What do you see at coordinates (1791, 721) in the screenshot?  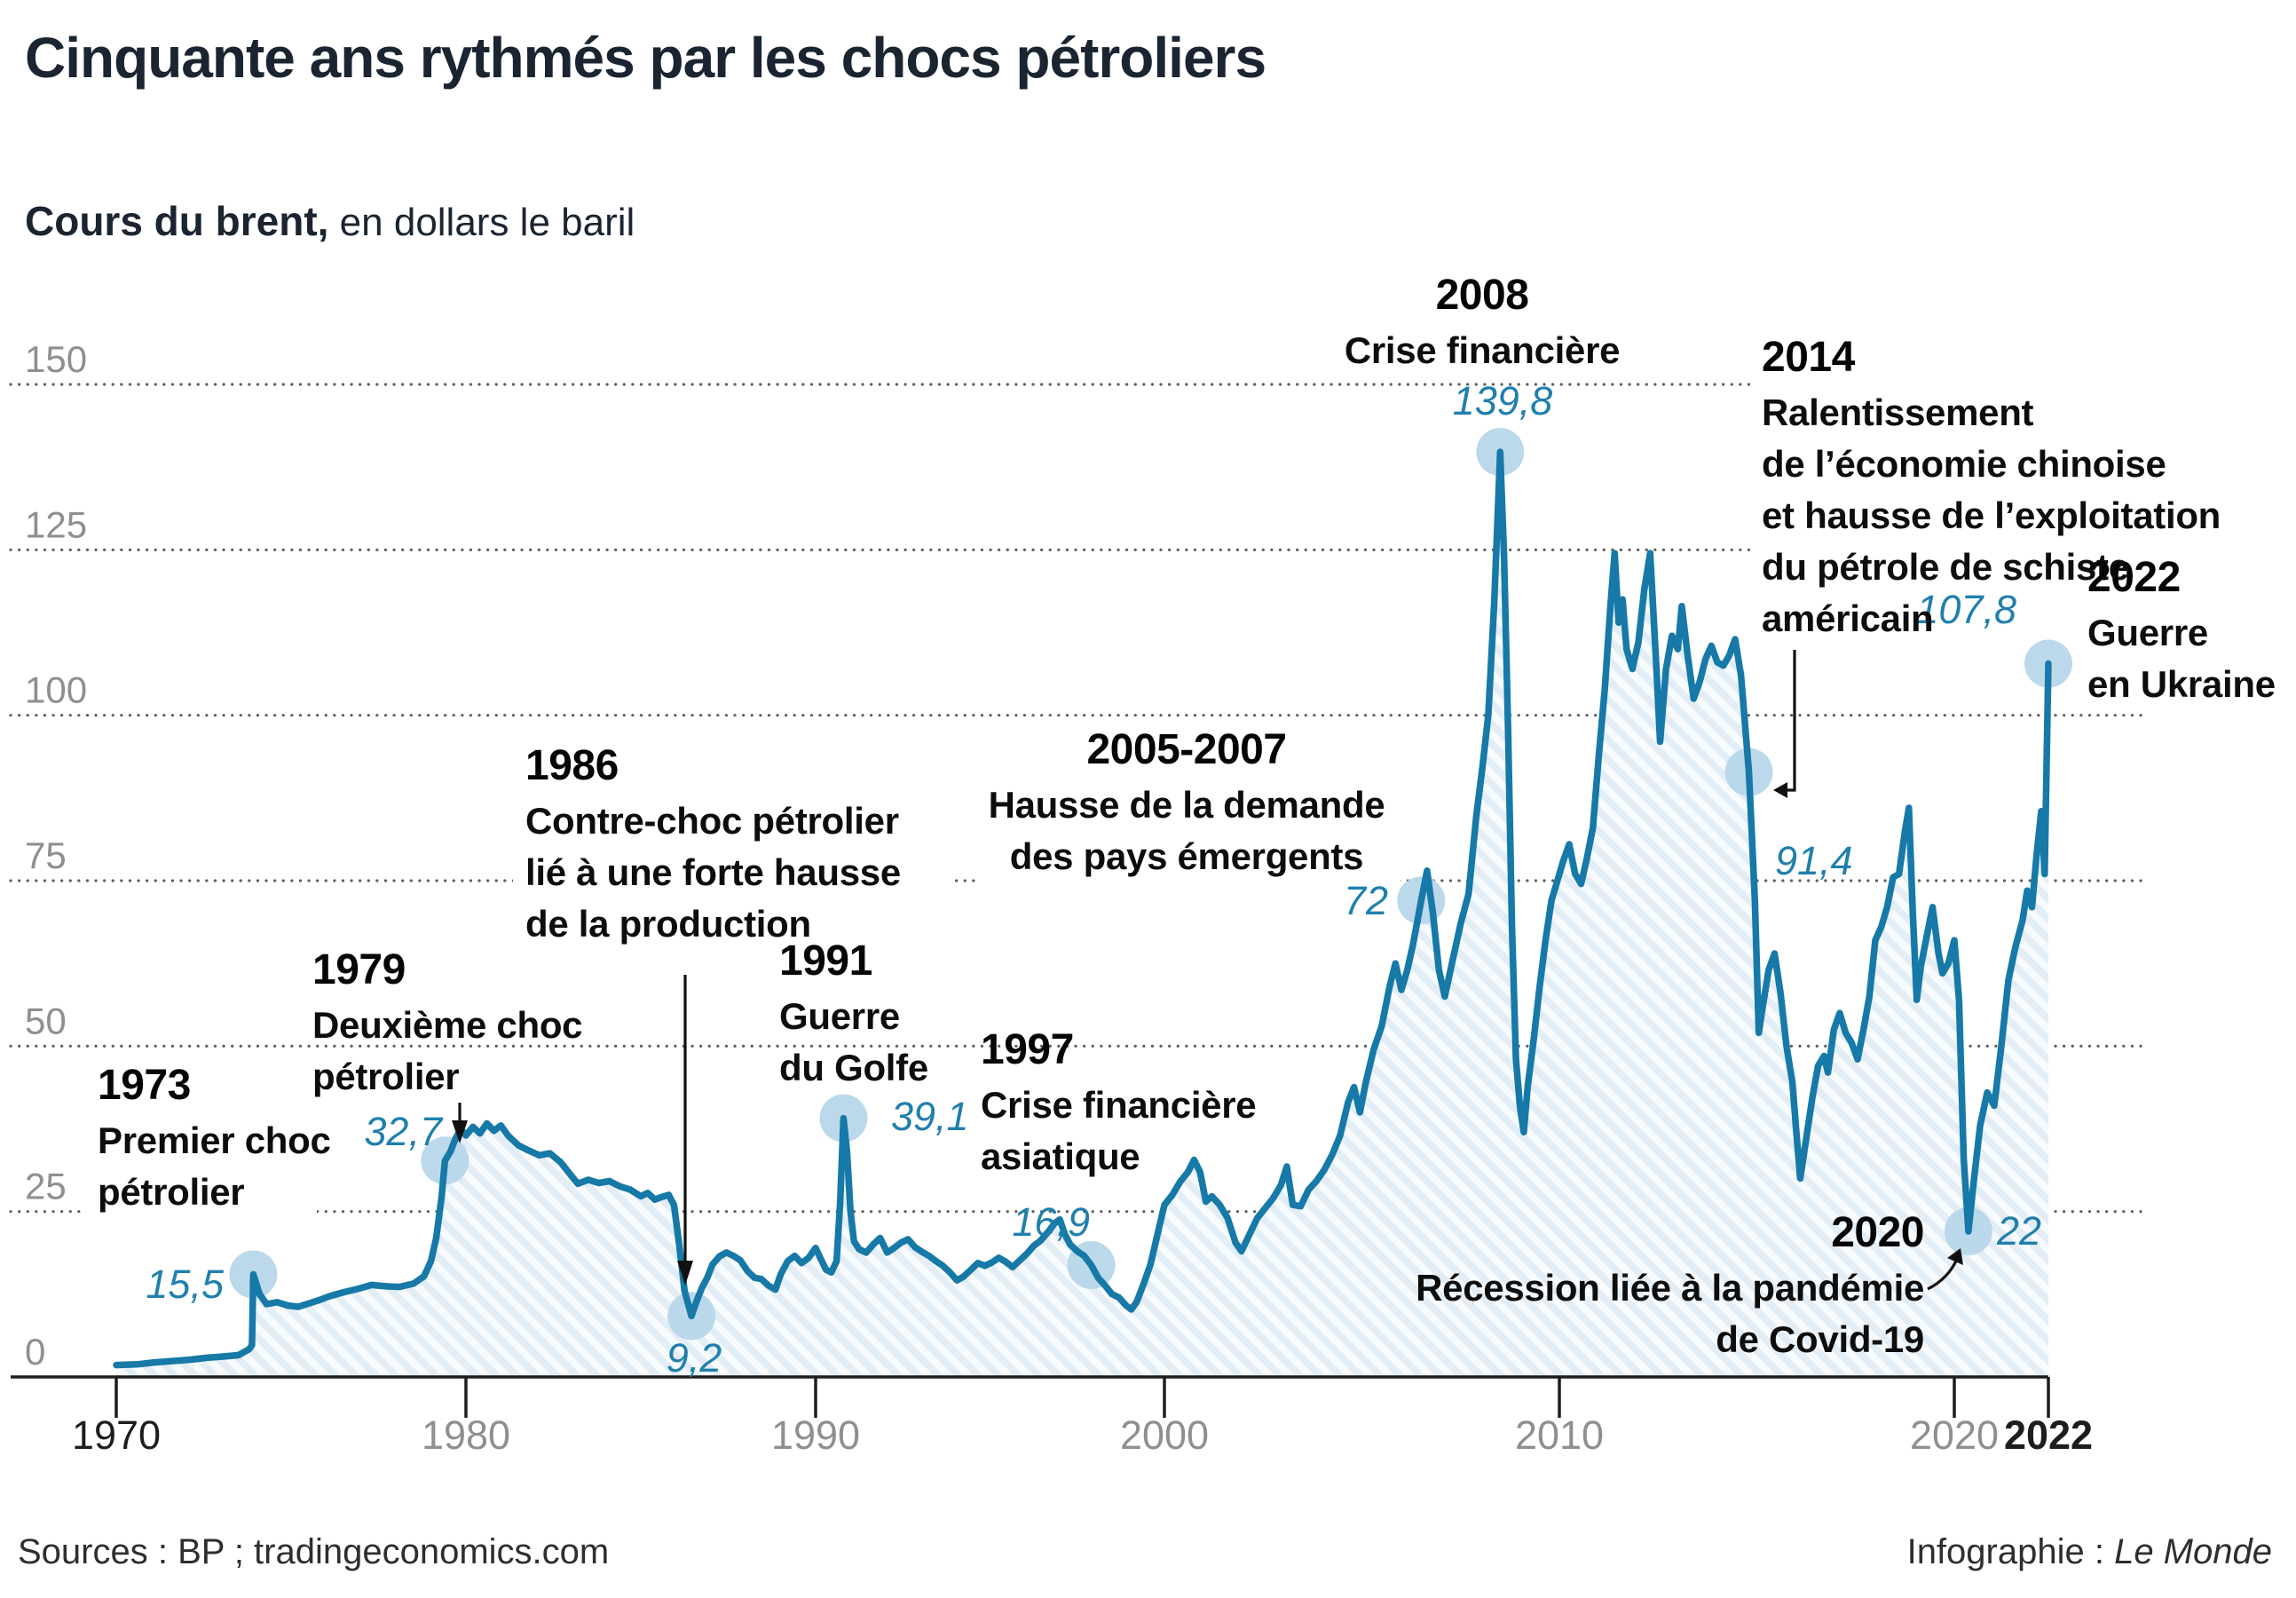 I see `annotation-arrow` at bounding box center [1791, 721].